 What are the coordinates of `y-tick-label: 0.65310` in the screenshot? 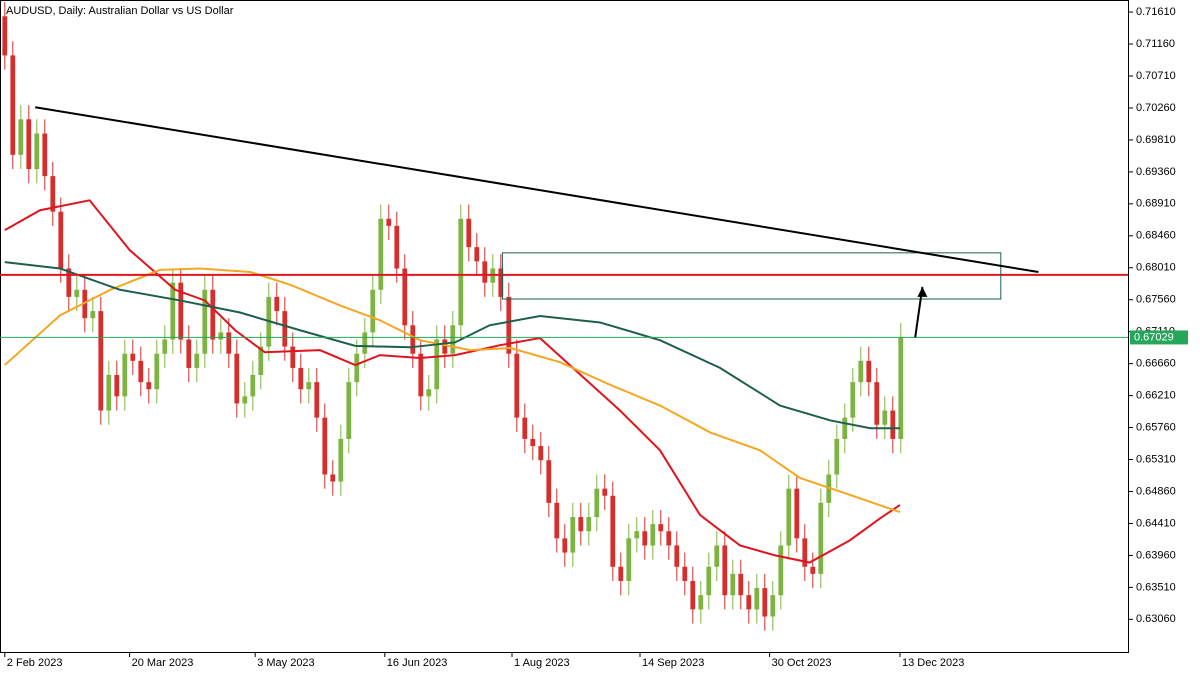 It's located at (1156, 459).